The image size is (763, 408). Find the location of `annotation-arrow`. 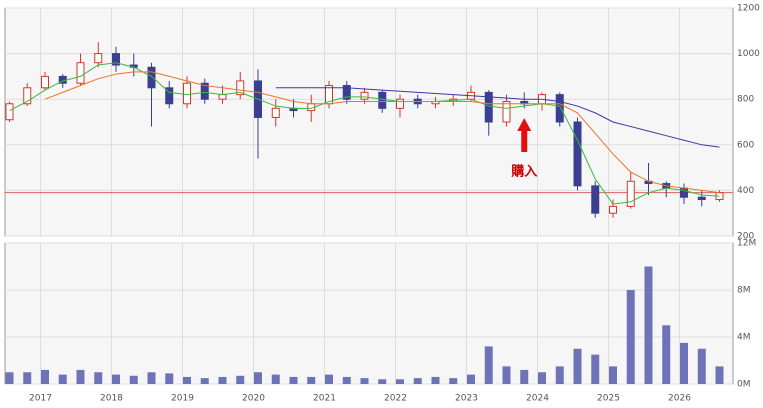

annotation-arrow is located at coordinates (524, 135).